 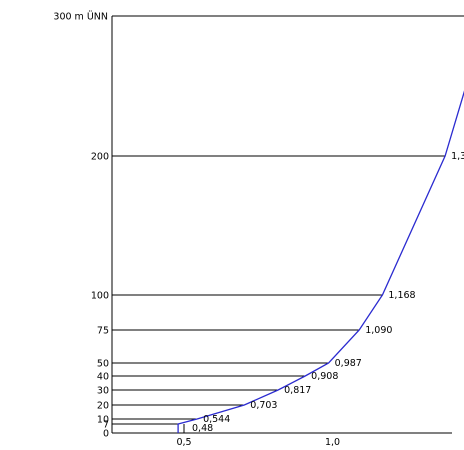 What do you see at coordinates (332, 442) in the screenshot?
I see `x-tick-label-1: 1,0` at bounding box center [332, 442].